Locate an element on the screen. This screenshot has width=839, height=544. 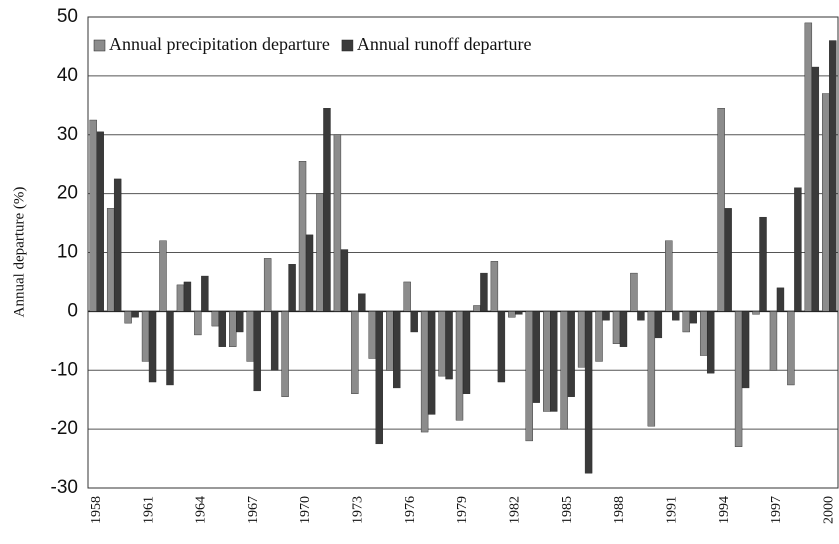
y-tick-label: 40 is located at coordinates (67, 75).